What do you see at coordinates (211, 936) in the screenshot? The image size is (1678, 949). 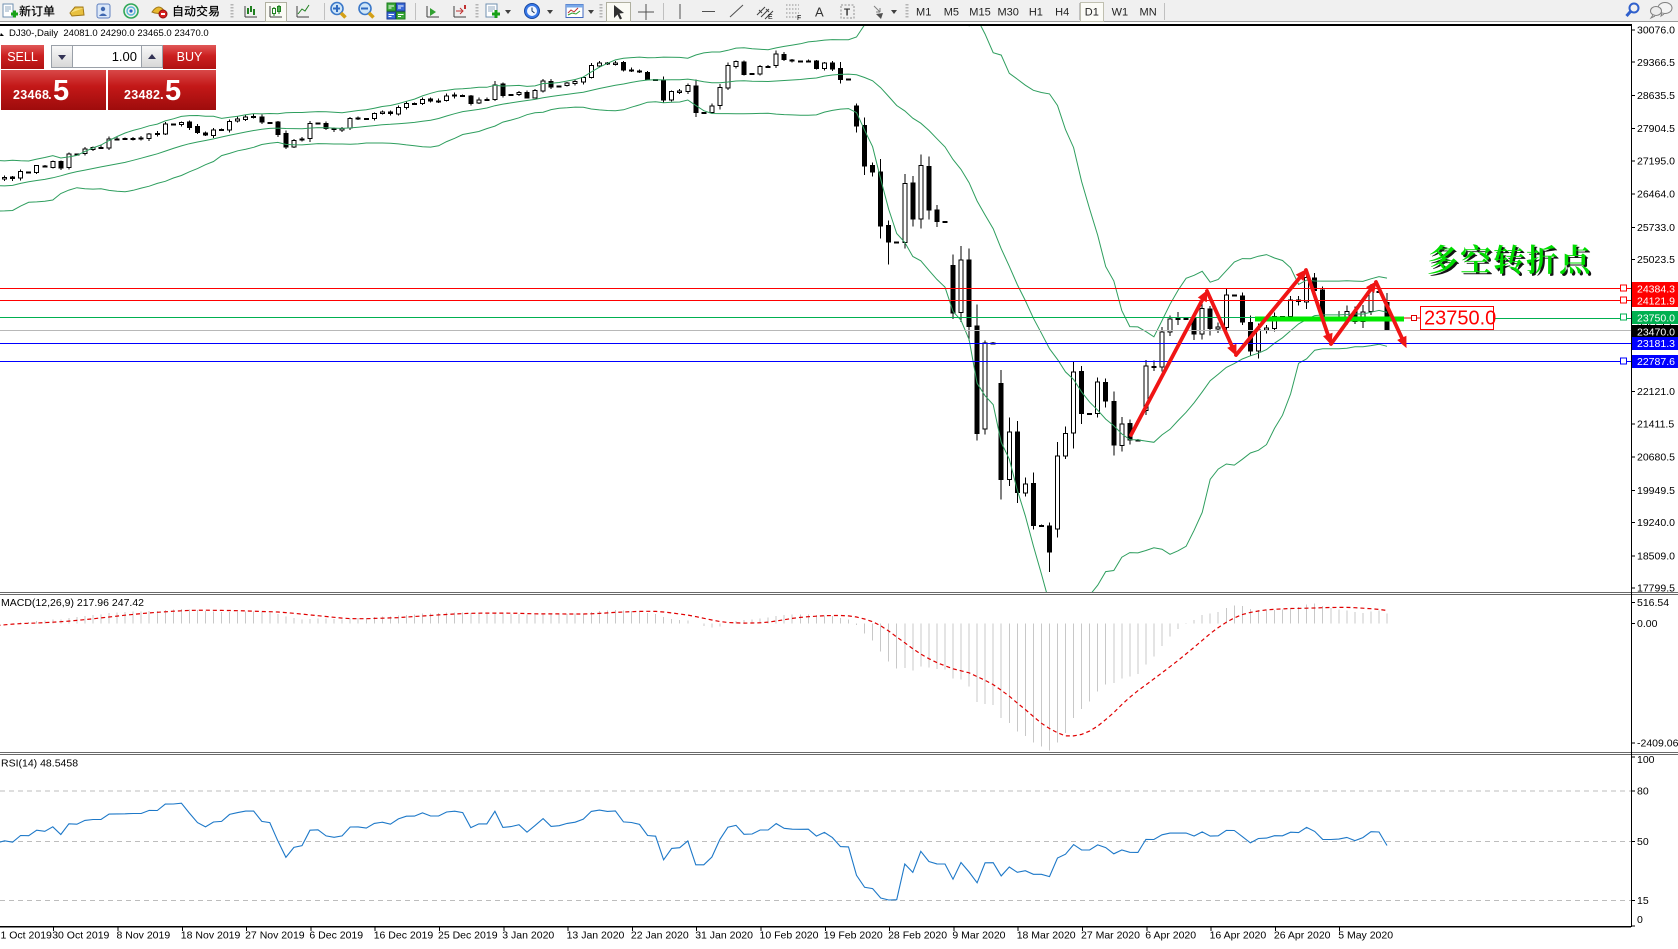 I see `svg-text: 18 Nov 2019` at bounding box center [211, 936].